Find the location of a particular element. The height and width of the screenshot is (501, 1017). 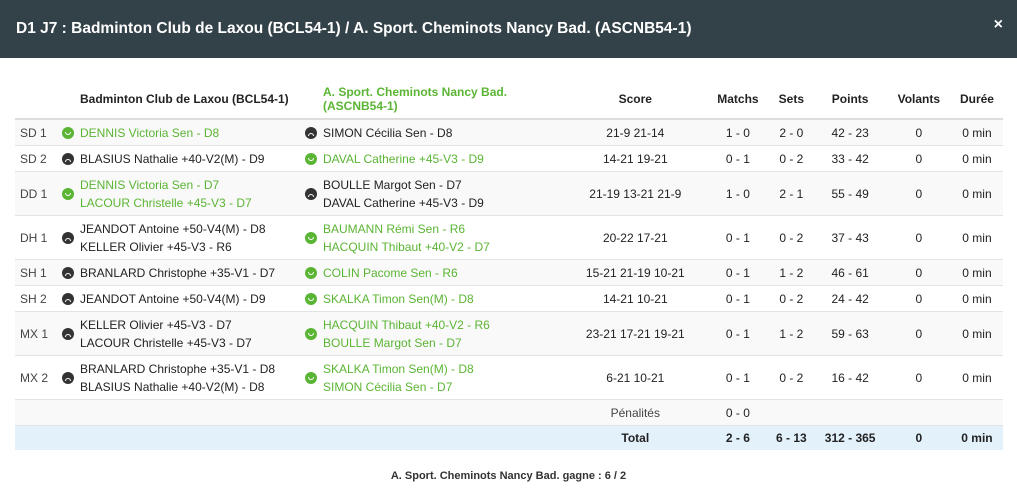

player-name: KELLER Olivier +45-V3 - R6 is located at coordinates (156, 246).